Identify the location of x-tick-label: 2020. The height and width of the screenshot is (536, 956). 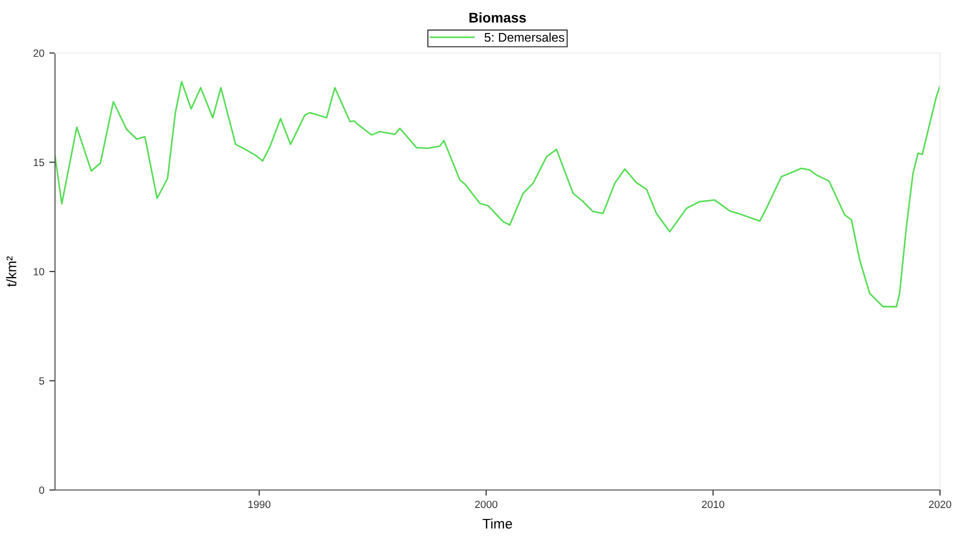
(940, 504).